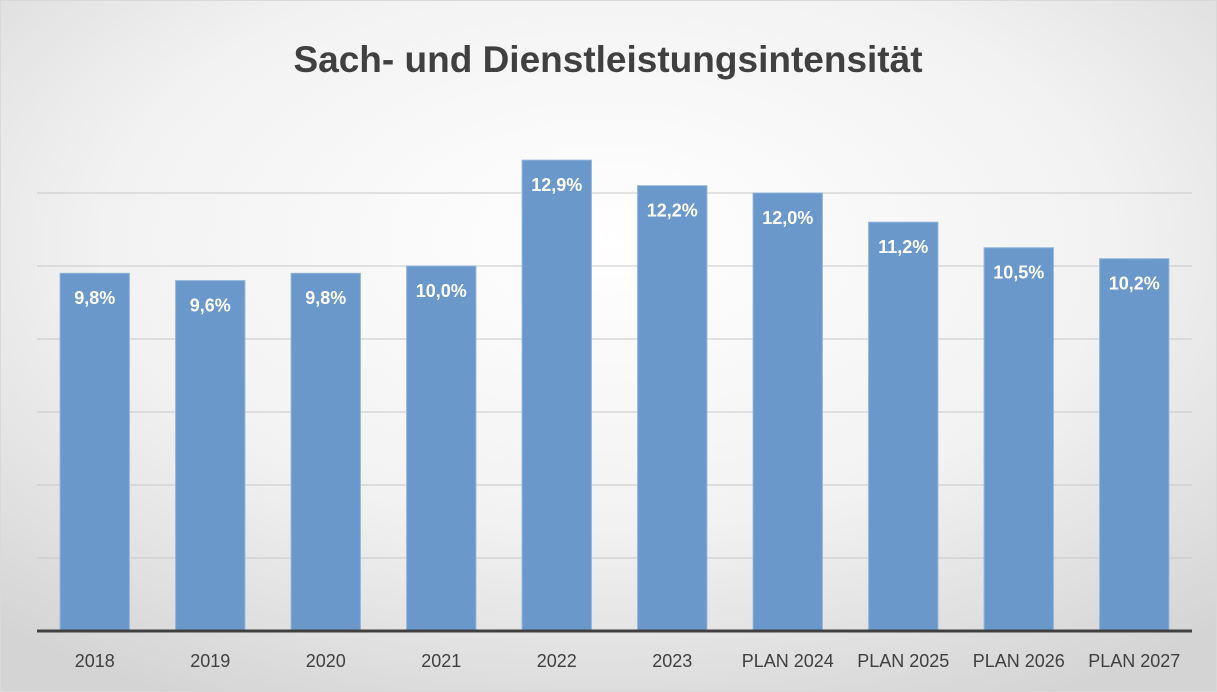  Describe the element at coordinates (1134, 661) in the screenshot. I see `x-tick-label: PLAN 2027` at that location.